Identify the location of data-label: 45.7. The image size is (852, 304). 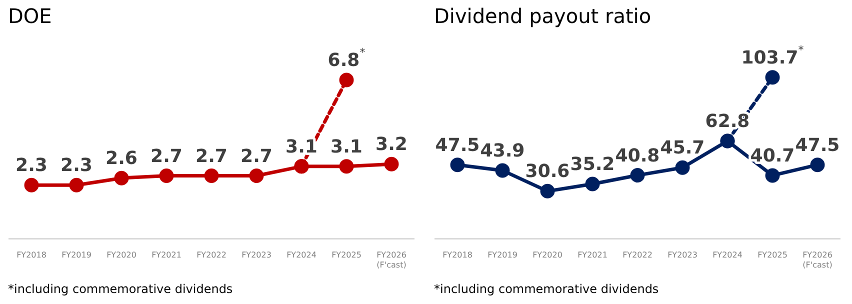
(682, 148).